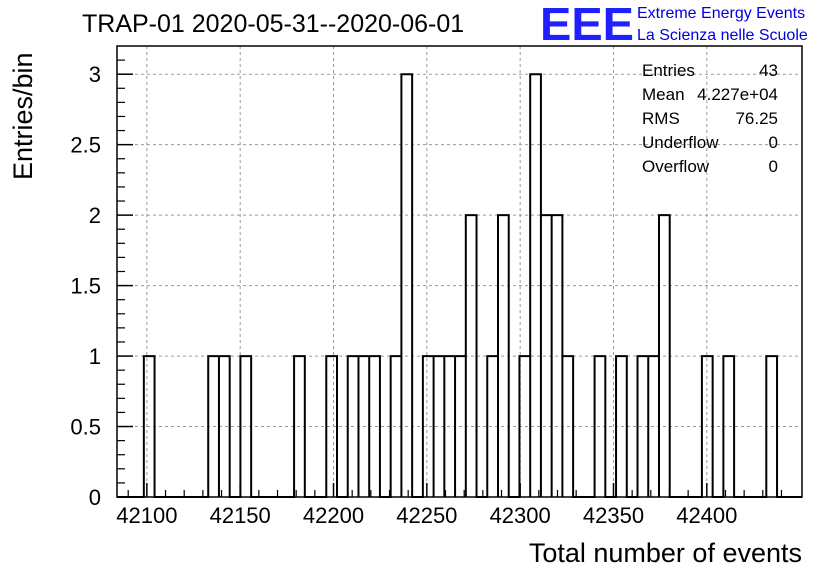  Describe the element at coordinates (95, 356) in the screenshot. I see `y-tick-label: 1` at that location.